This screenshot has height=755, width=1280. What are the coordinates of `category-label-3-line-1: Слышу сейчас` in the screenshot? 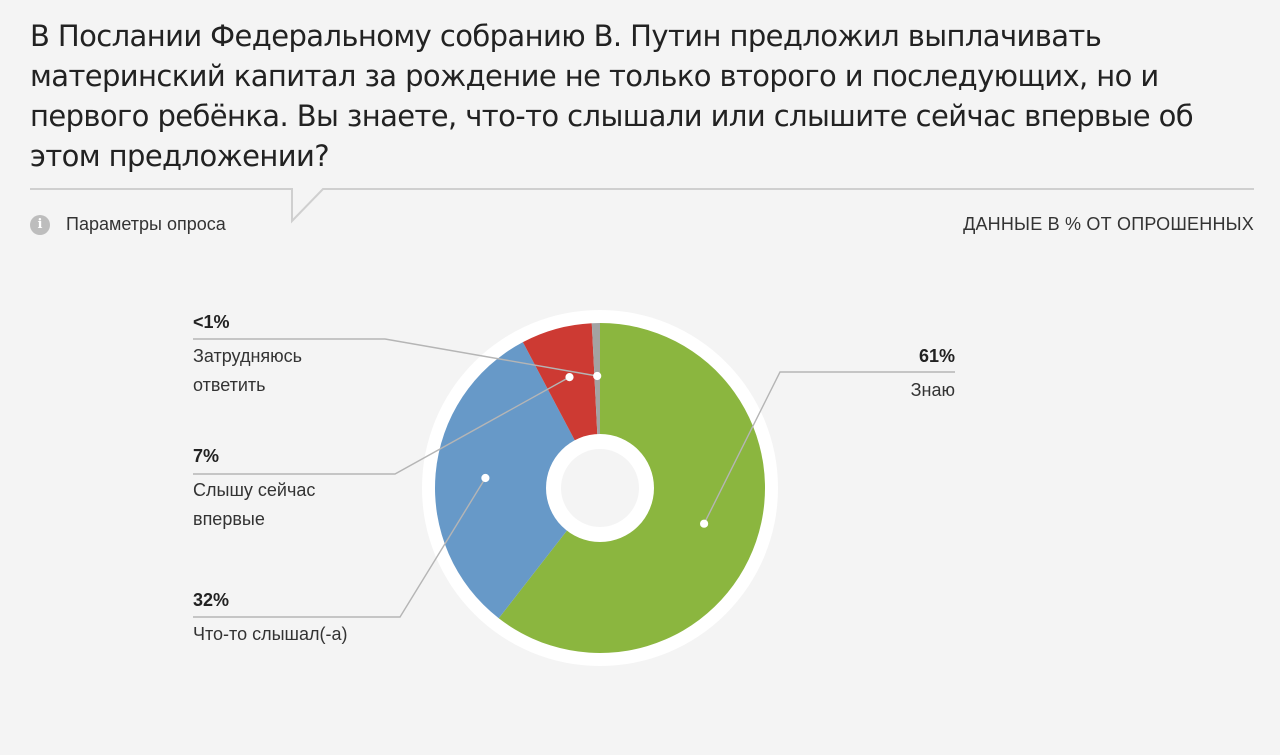 It's located at (254, 490).